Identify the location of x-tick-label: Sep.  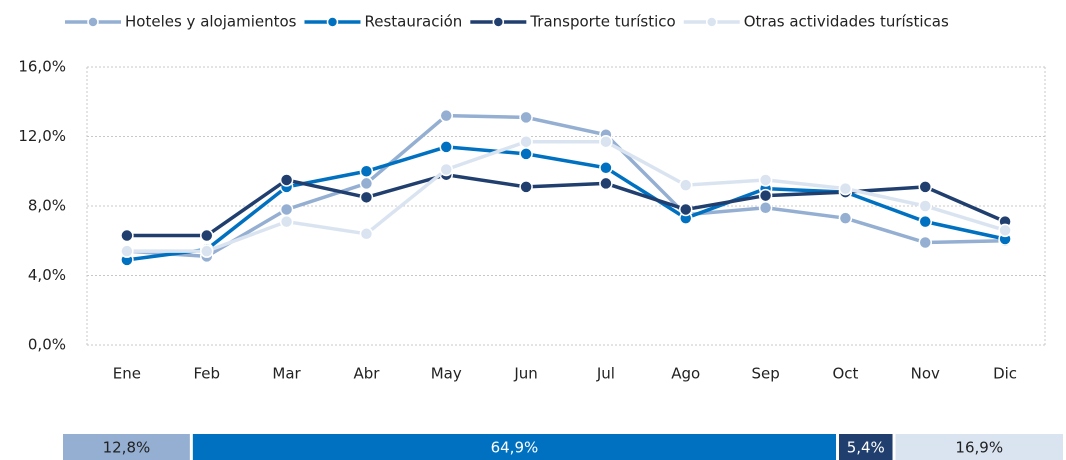
(765, 374).